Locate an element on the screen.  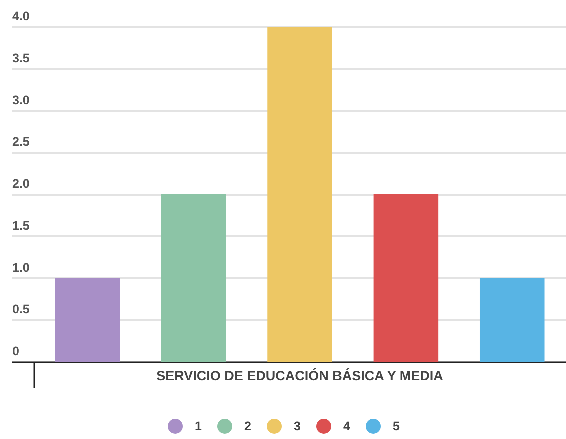
legend-label: 4 is located at coordinates (347, 427).